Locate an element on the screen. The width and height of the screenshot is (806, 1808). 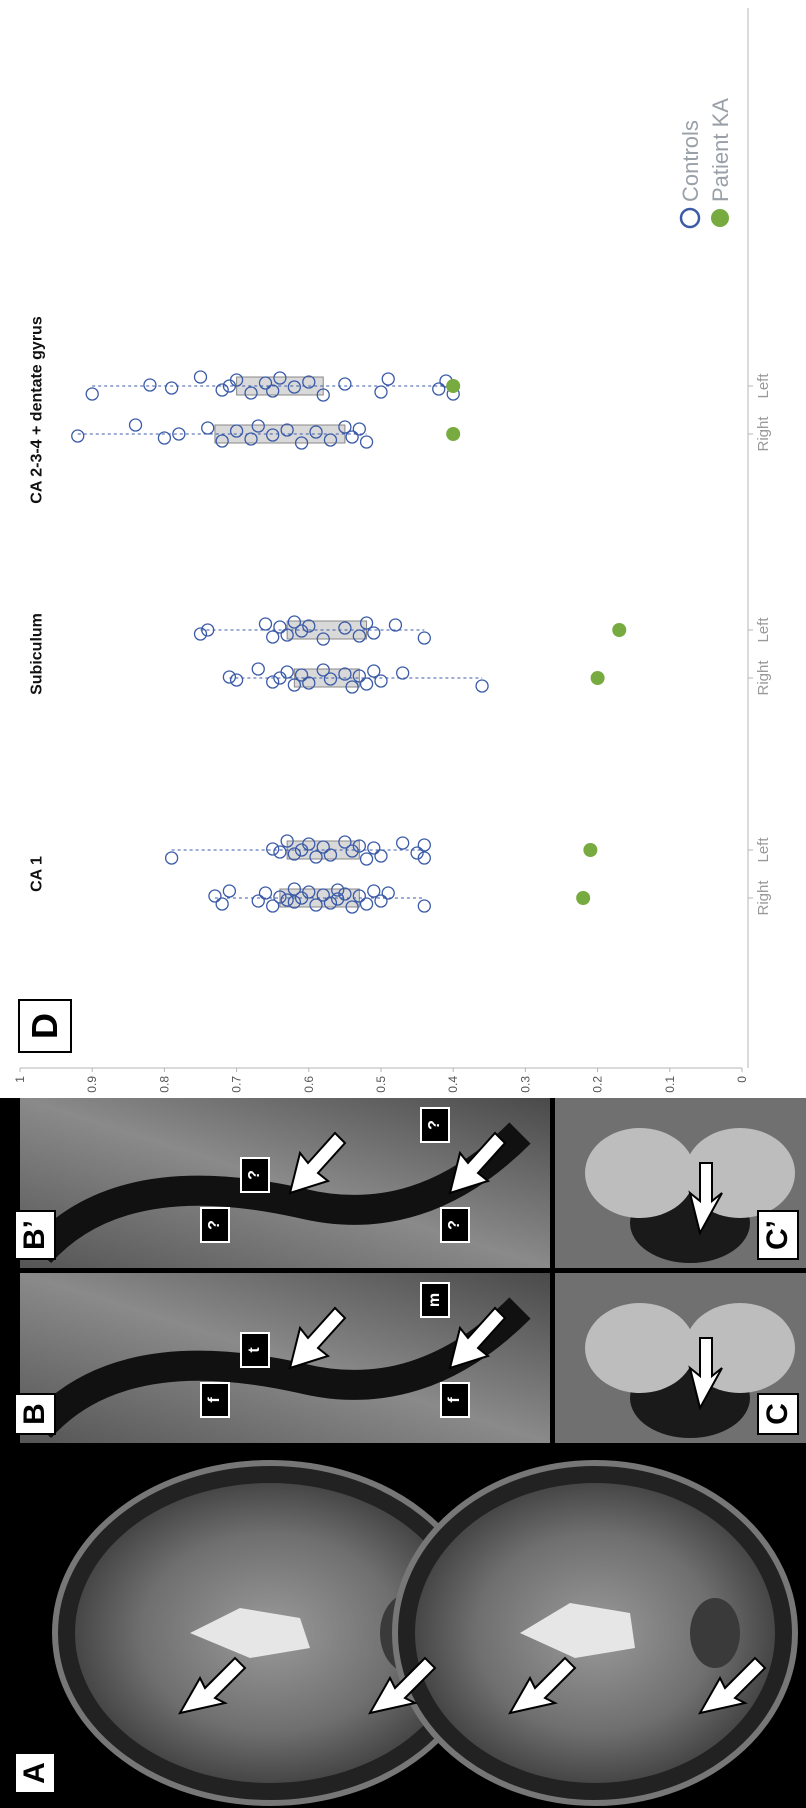
panel-label-a: A is located at coordinates (35, 1773).